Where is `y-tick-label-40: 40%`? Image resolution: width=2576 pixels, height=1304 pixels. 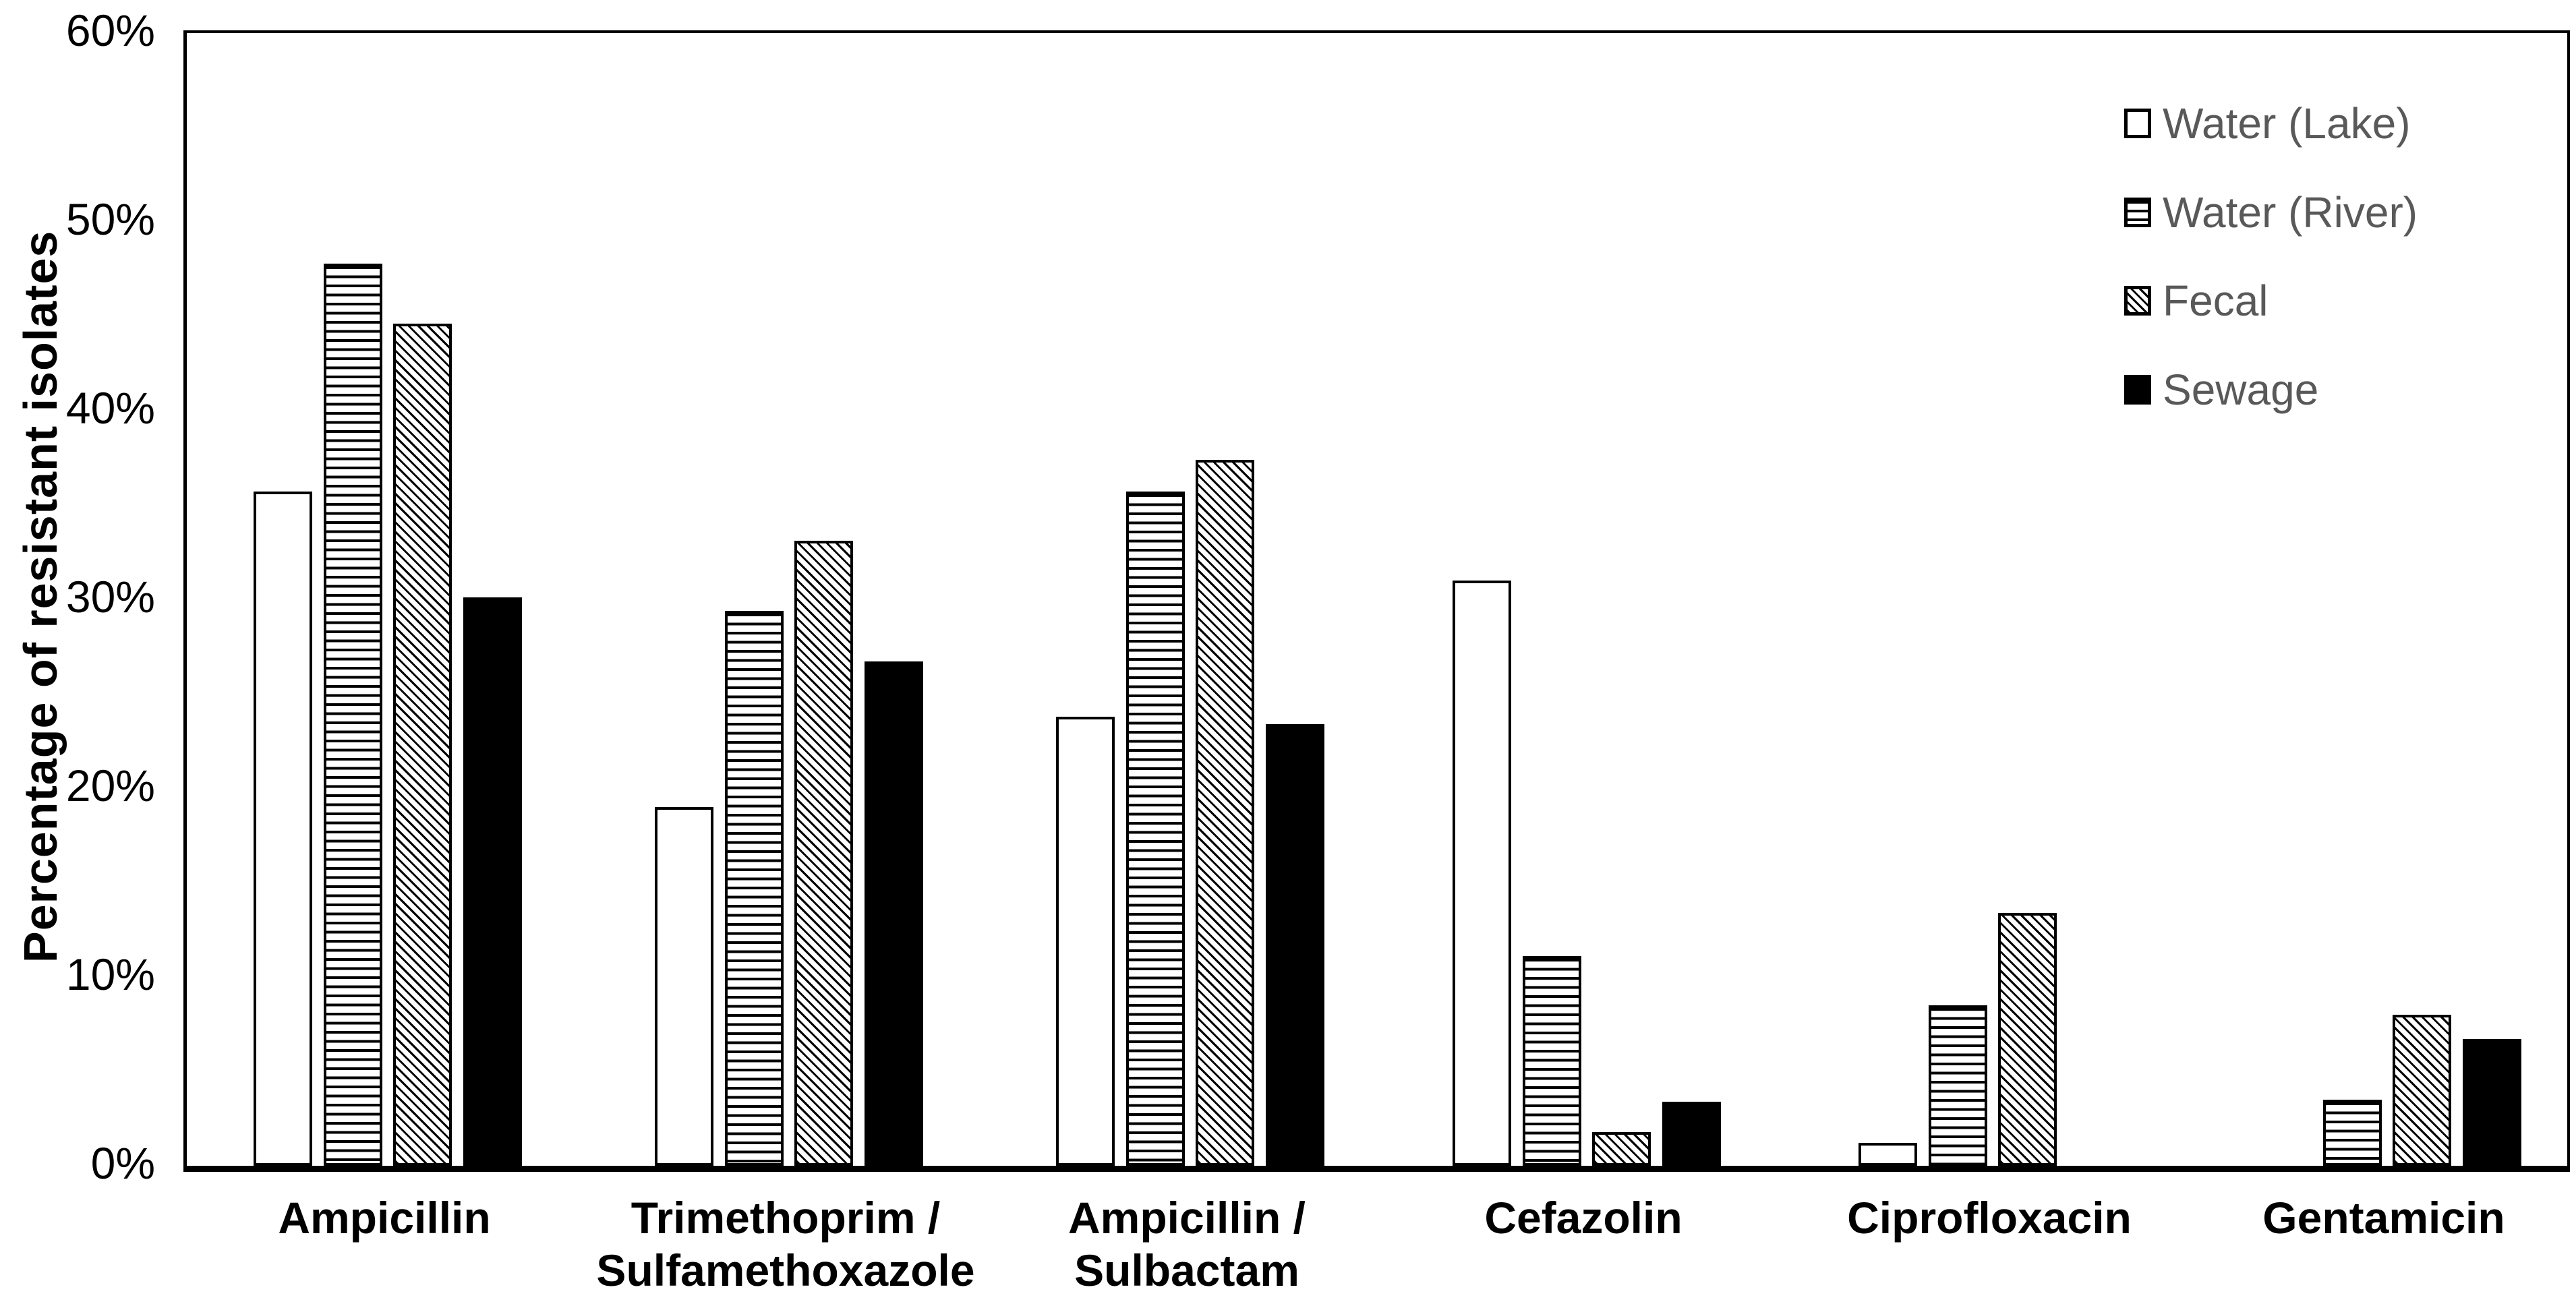
y-tick-label-40: 40% is located at coordinates (110, 408).